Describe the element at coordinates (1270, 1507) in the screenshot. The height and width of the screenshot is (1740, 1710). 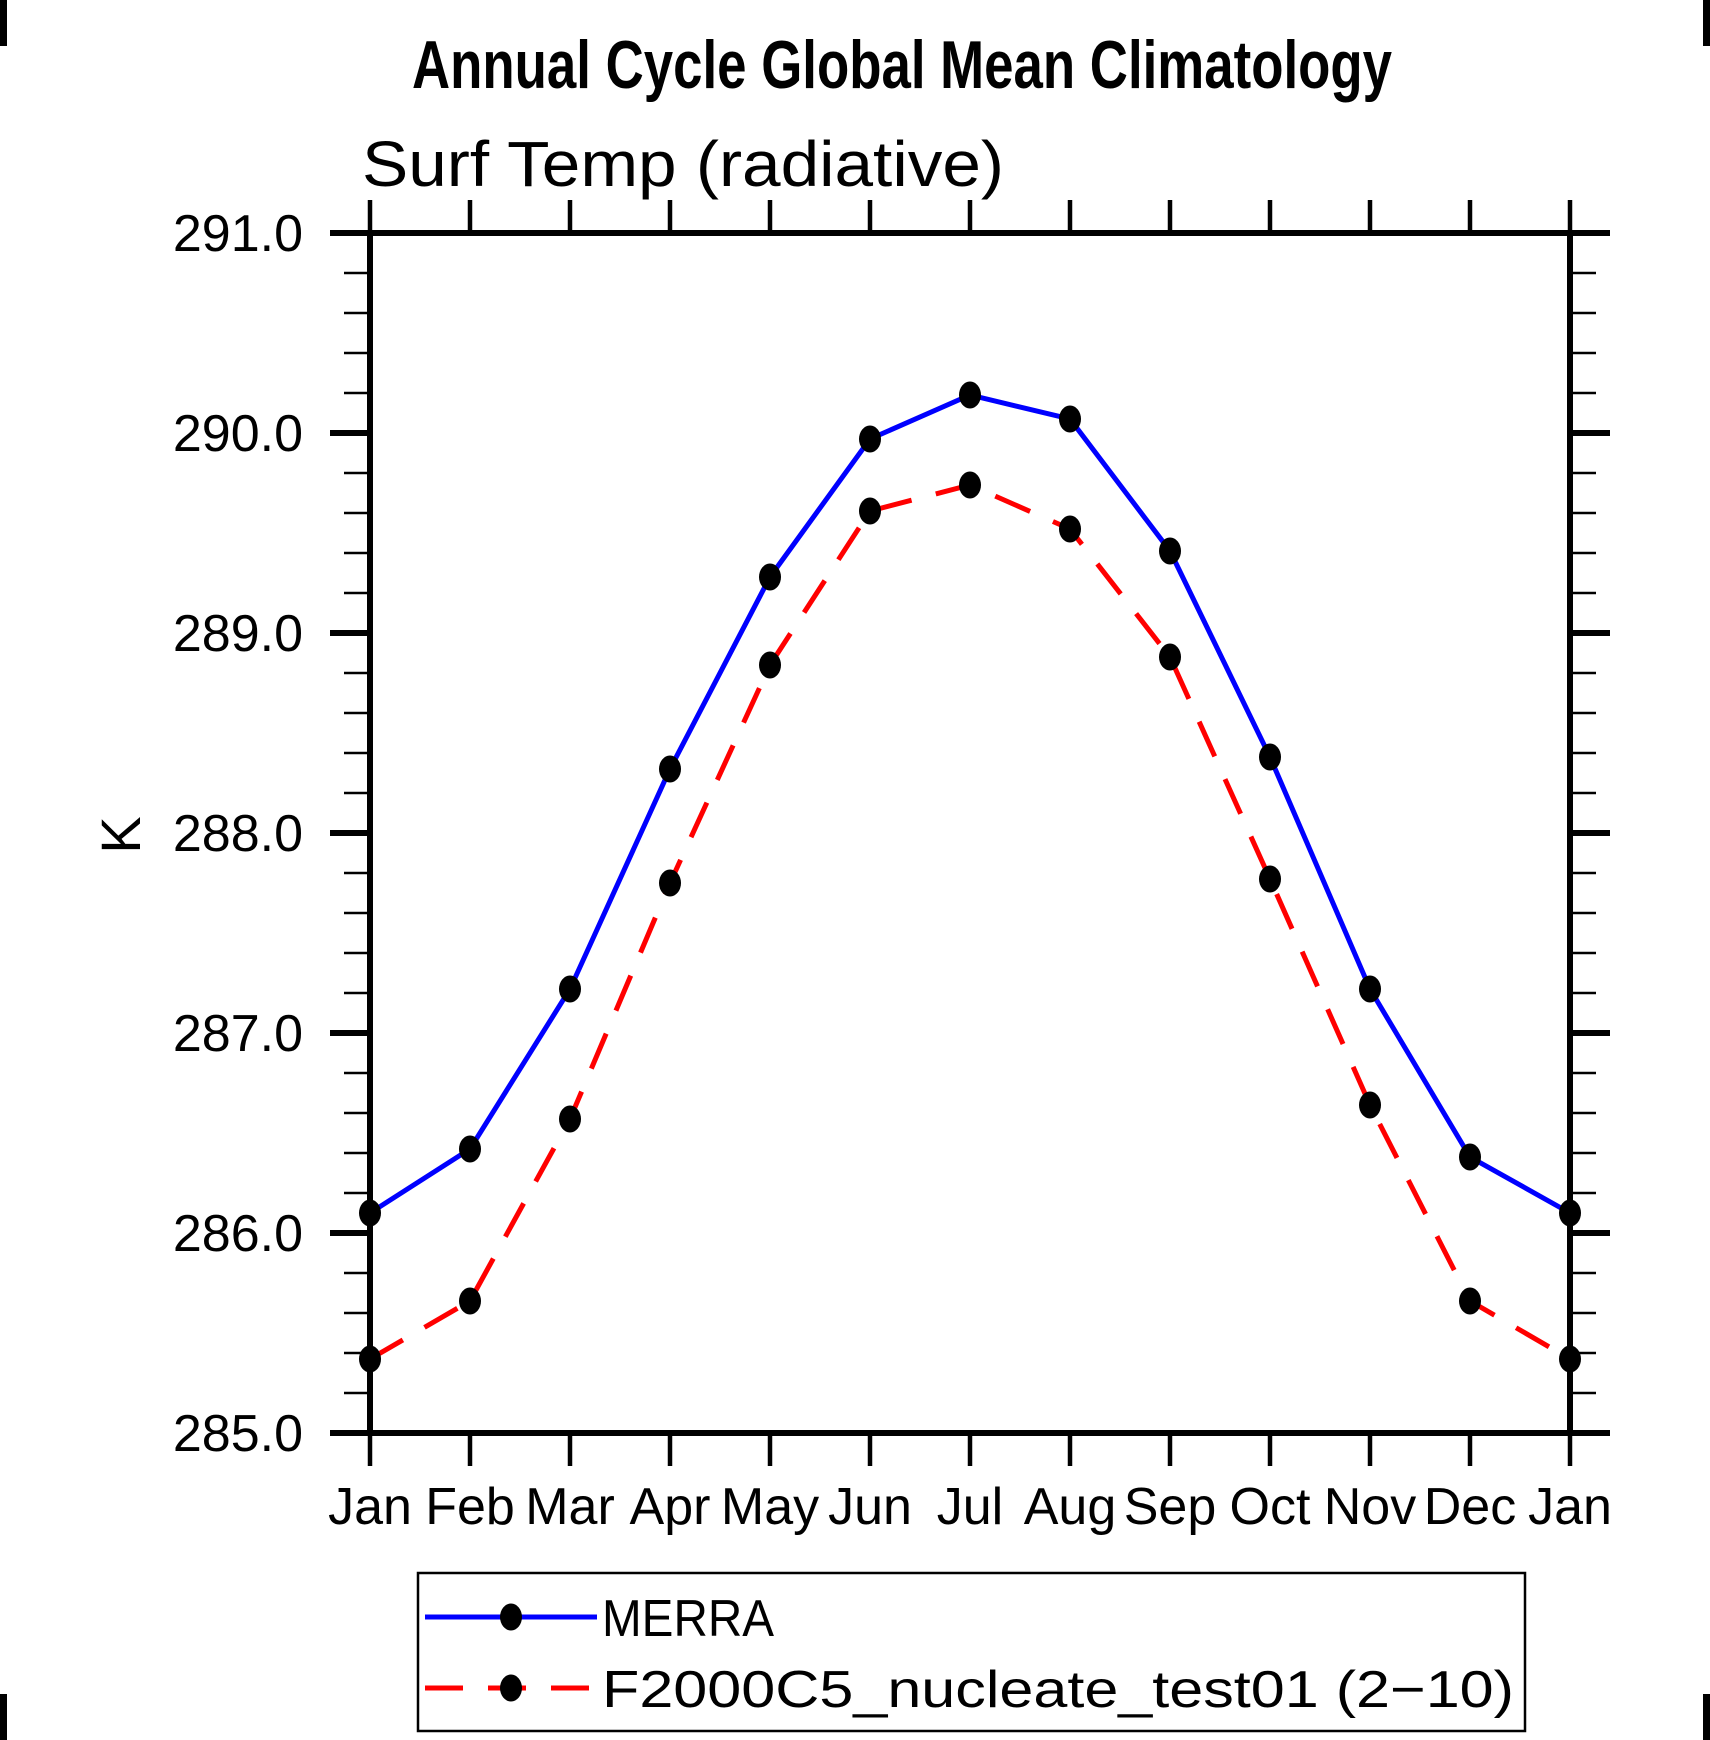
I see `x-tick-label: Oct` at that location.